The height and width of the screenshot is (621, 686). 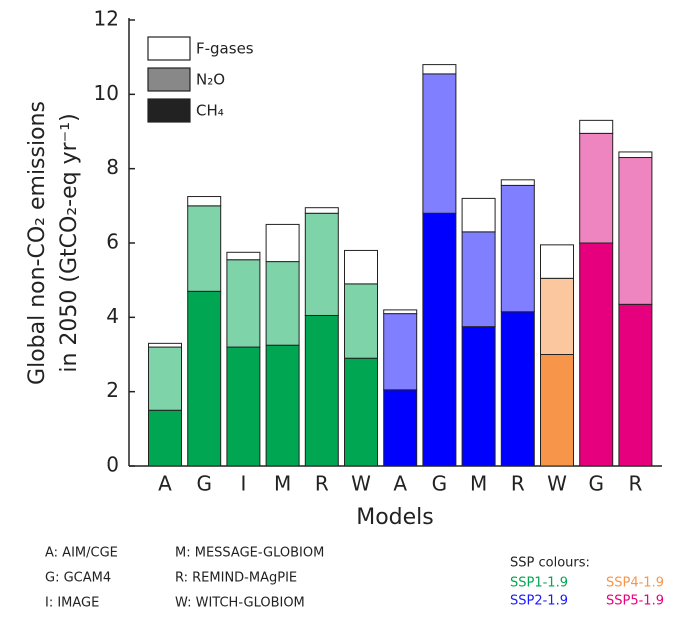 What do you see at coordinates (112, 390) in the screenshot?
I see `y-tick-label: 2` at bounding box center [112, 390].